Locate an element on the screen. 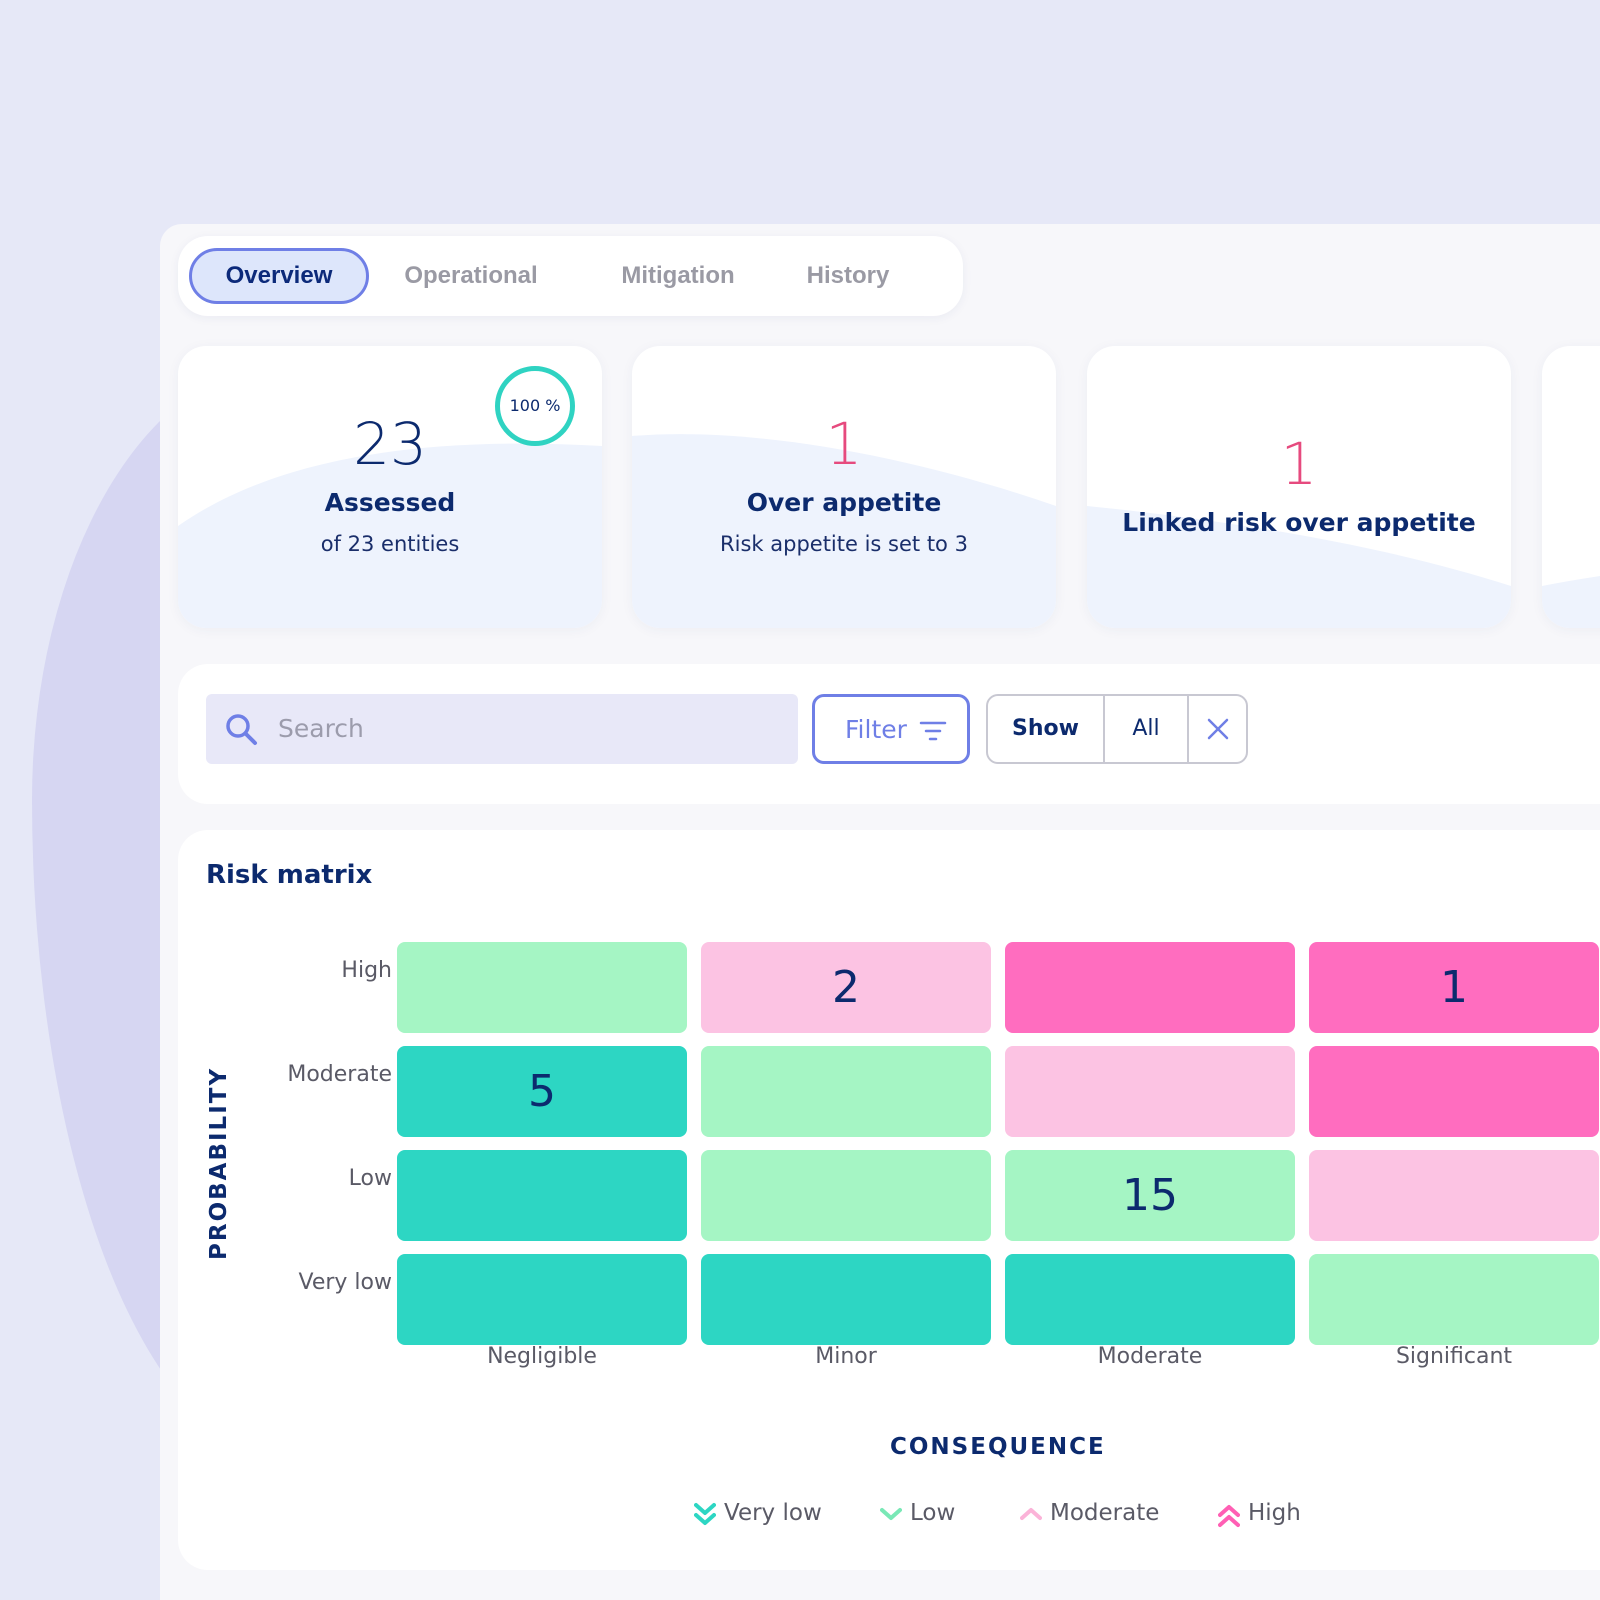  progress-ring: 100 % is located at coordinates (535, 406).